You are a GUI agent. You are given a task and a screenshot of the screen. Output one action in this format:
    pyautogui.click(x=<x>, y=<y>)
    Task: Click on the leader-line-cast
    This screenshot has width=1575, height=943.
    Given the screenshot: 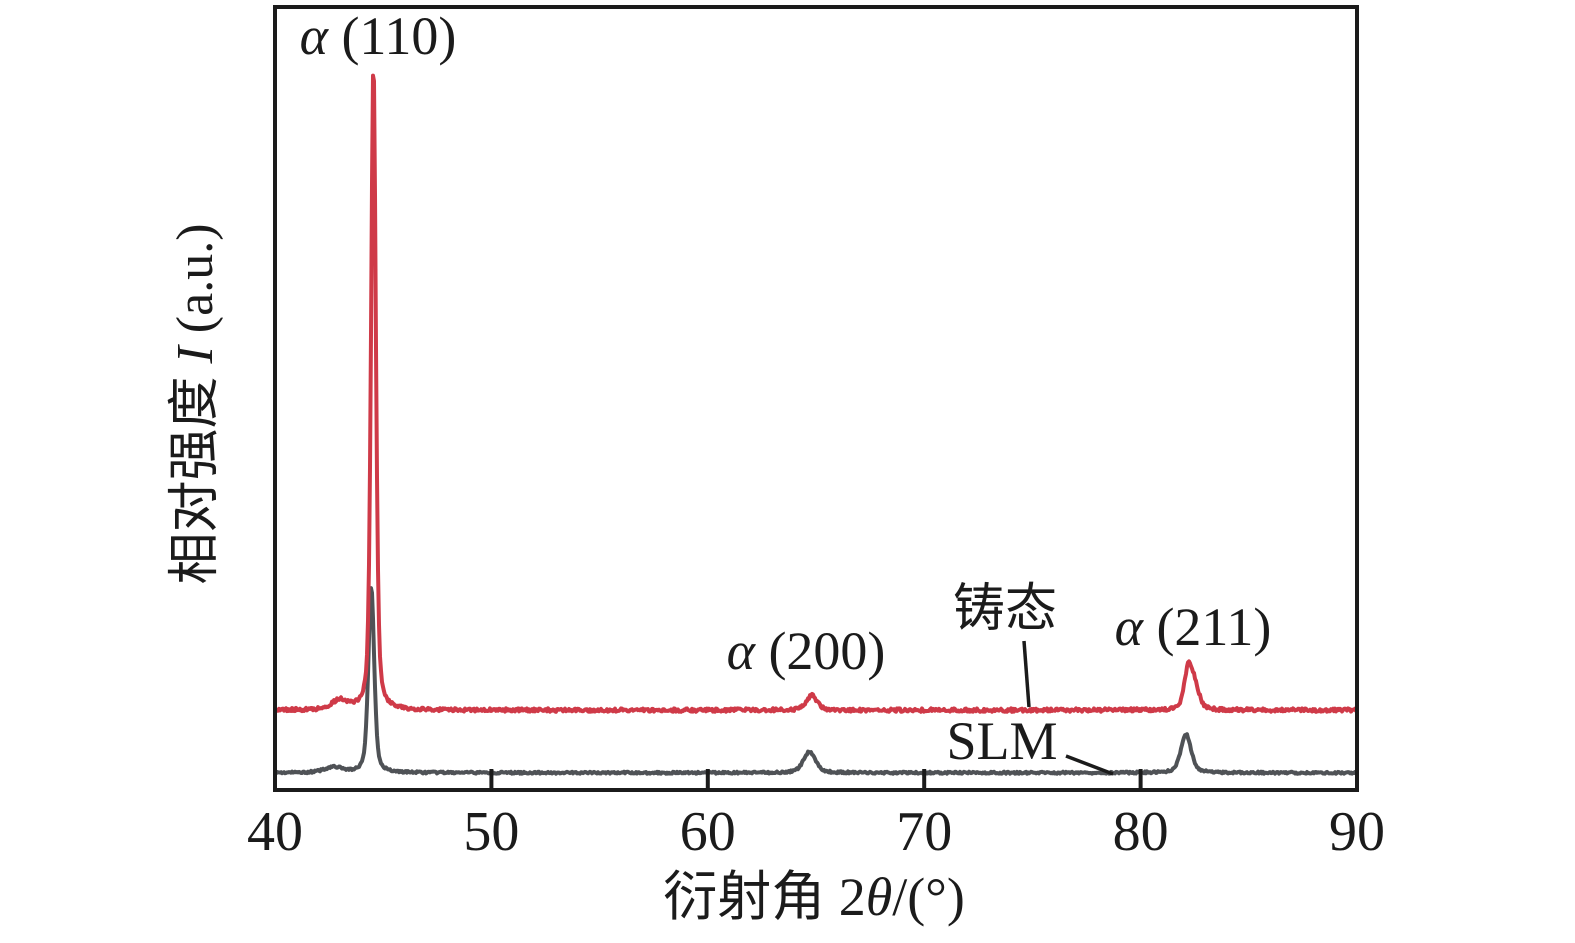 What is the action you would take?
    pyautogui.click(x=1026, y=674)
    